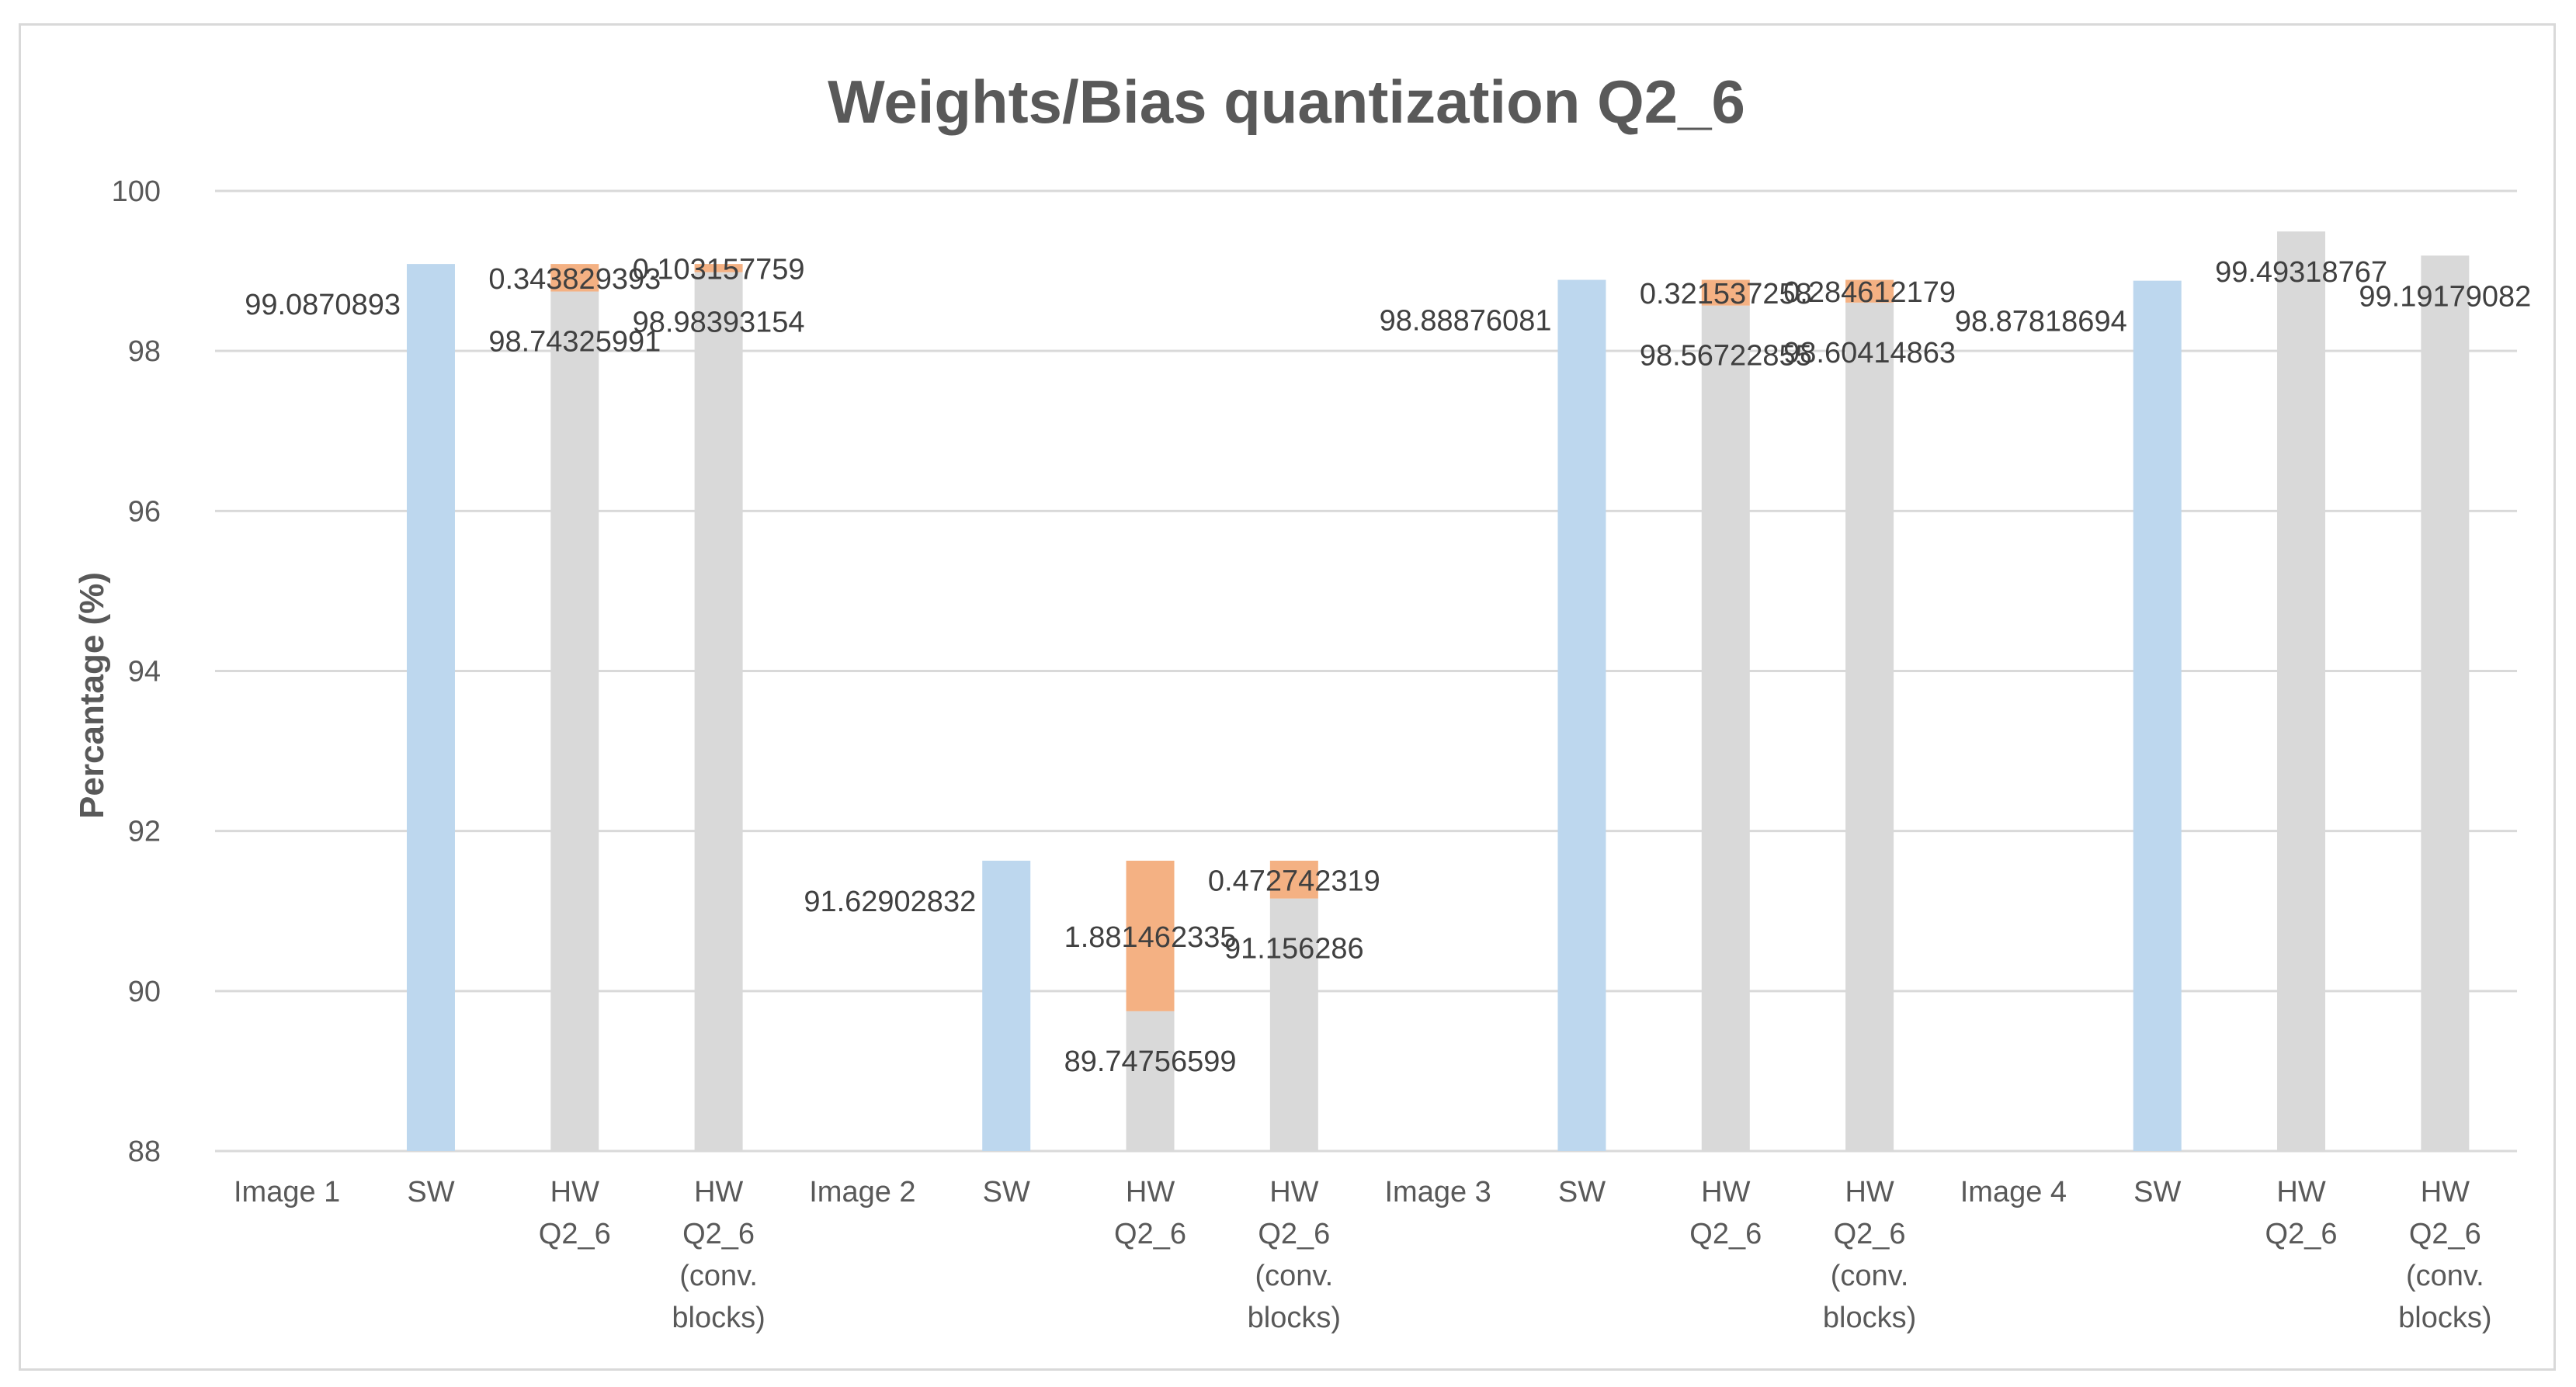 This screenshot has width=2576, height=1387. Describe the element at coordinates (1466, 321) in the screenshot. I see `data-label-g2_sw: 98.88876081` at that location.